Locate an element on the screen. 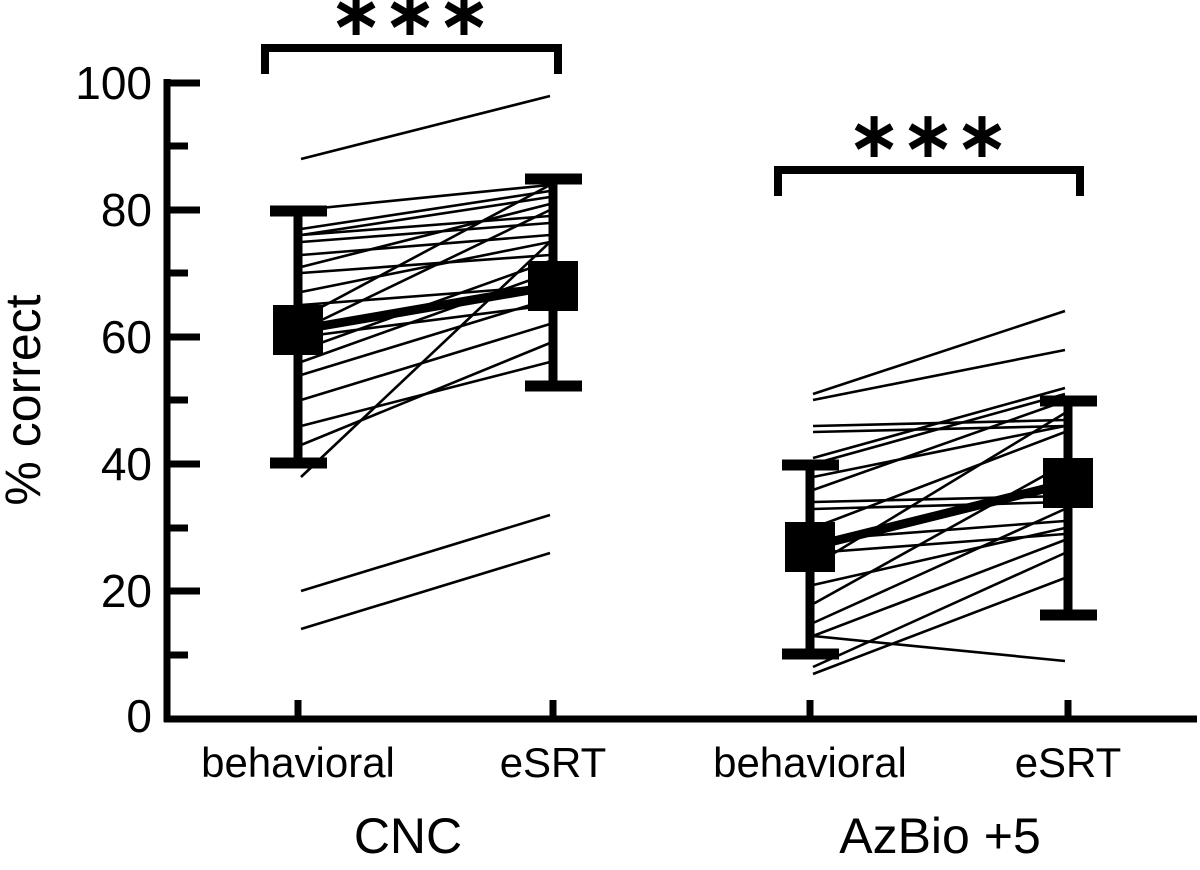 The image size is (1200, 870). mean-connector-azbio is located at coordinates (939, 515).